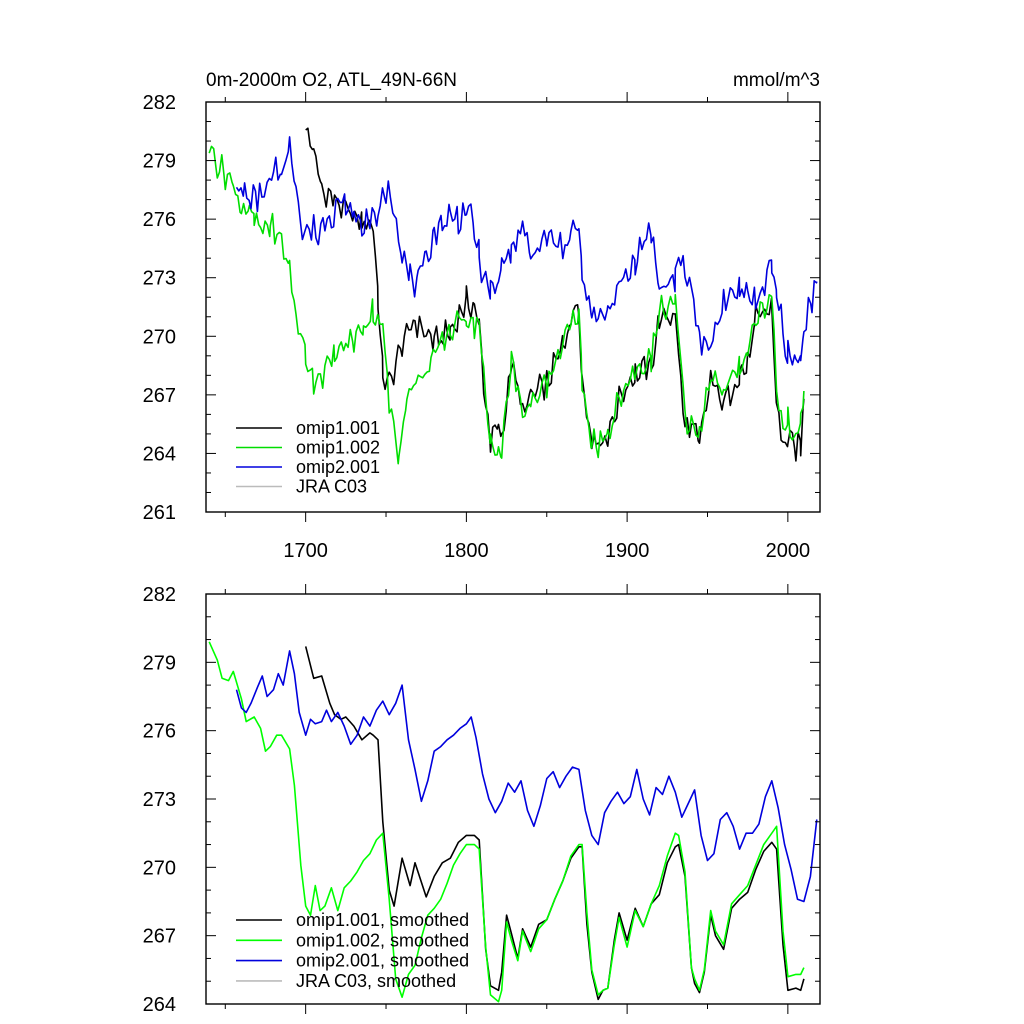  I want to click on chart-title: 0m-2000m O2, ATL_49N-66N, so click(331, 80).